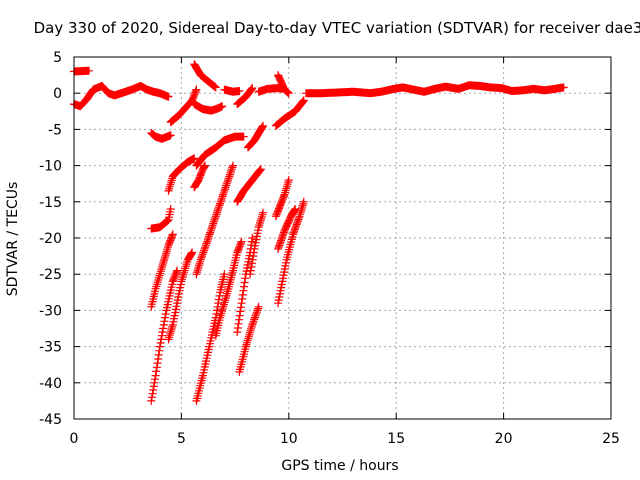 The image size is (640, 480). I want to click on y-tick-label: 5, so click(57, 58).